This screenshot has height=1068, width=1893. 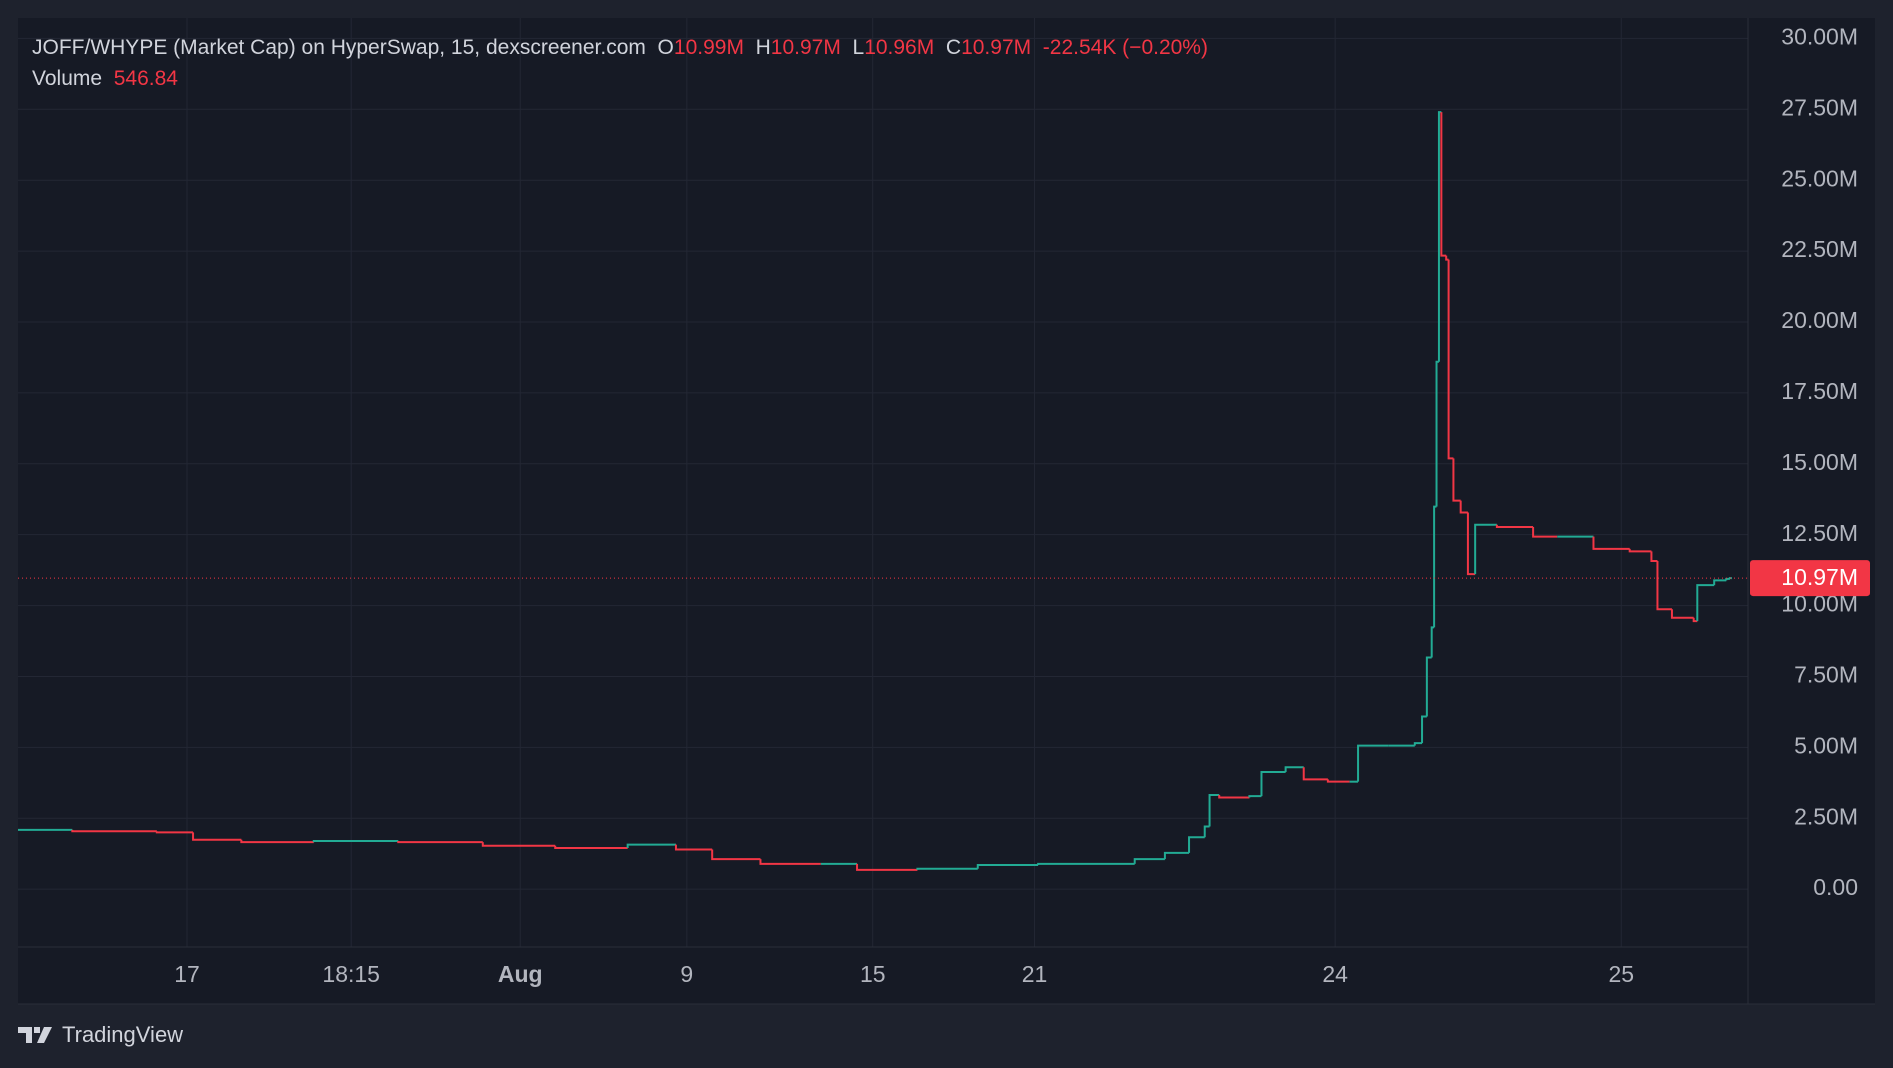 I want to click on y-tick-label: 25.00M, so click(x=1819, y=178).